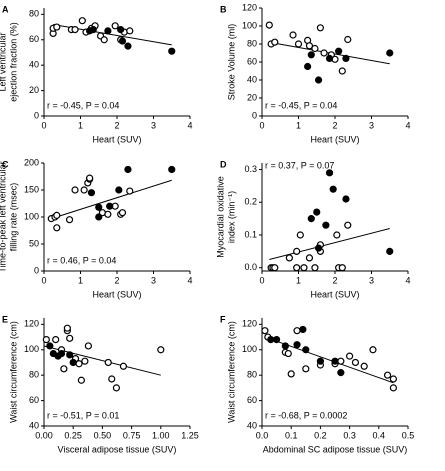  I want to click on panel-letter: A, so click(5, 9).